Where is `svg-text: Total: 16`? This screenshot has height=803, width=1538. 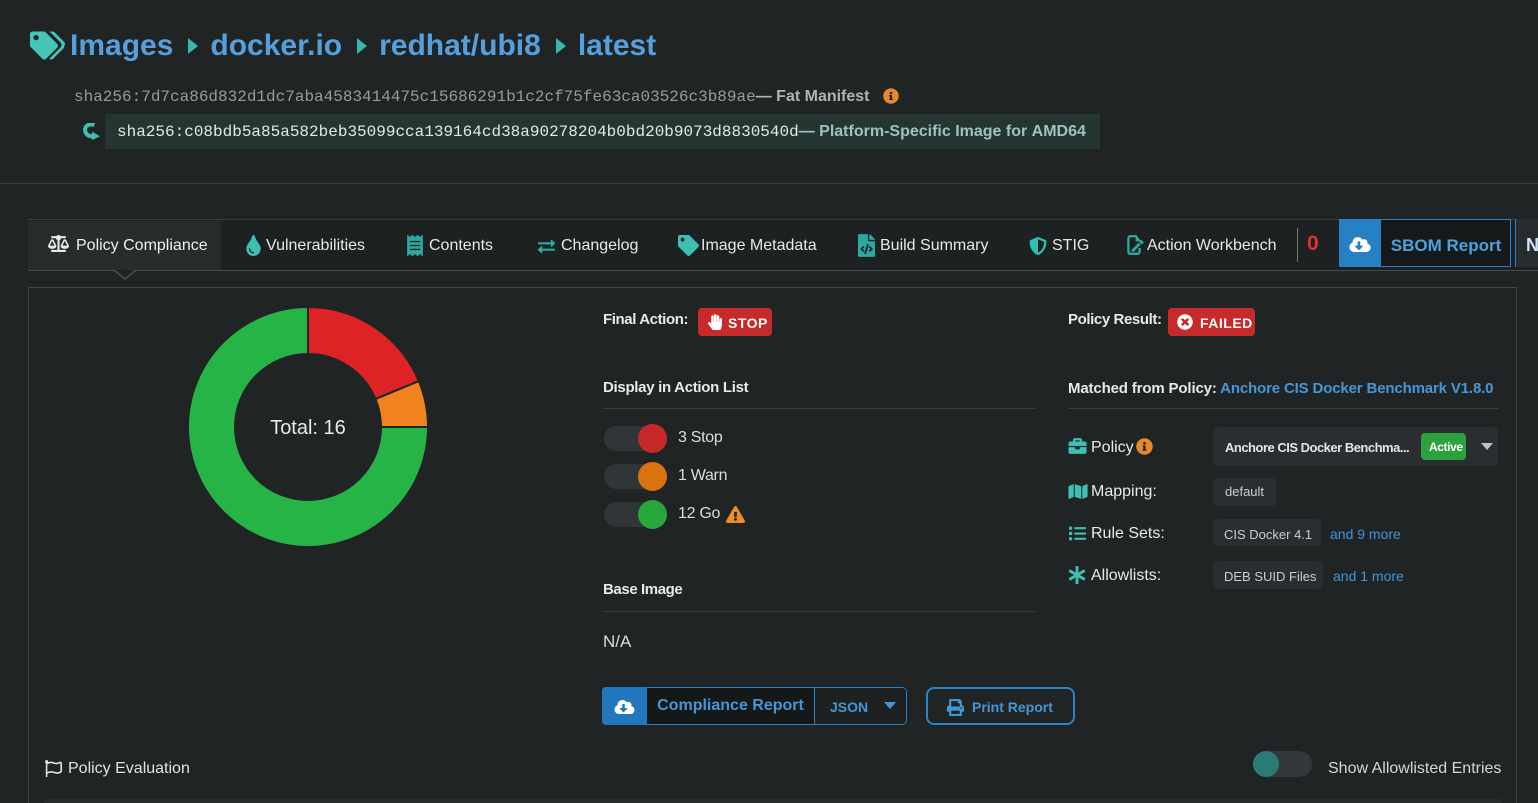 svg-text: Total: 16 is located at coordinates (308, 428).